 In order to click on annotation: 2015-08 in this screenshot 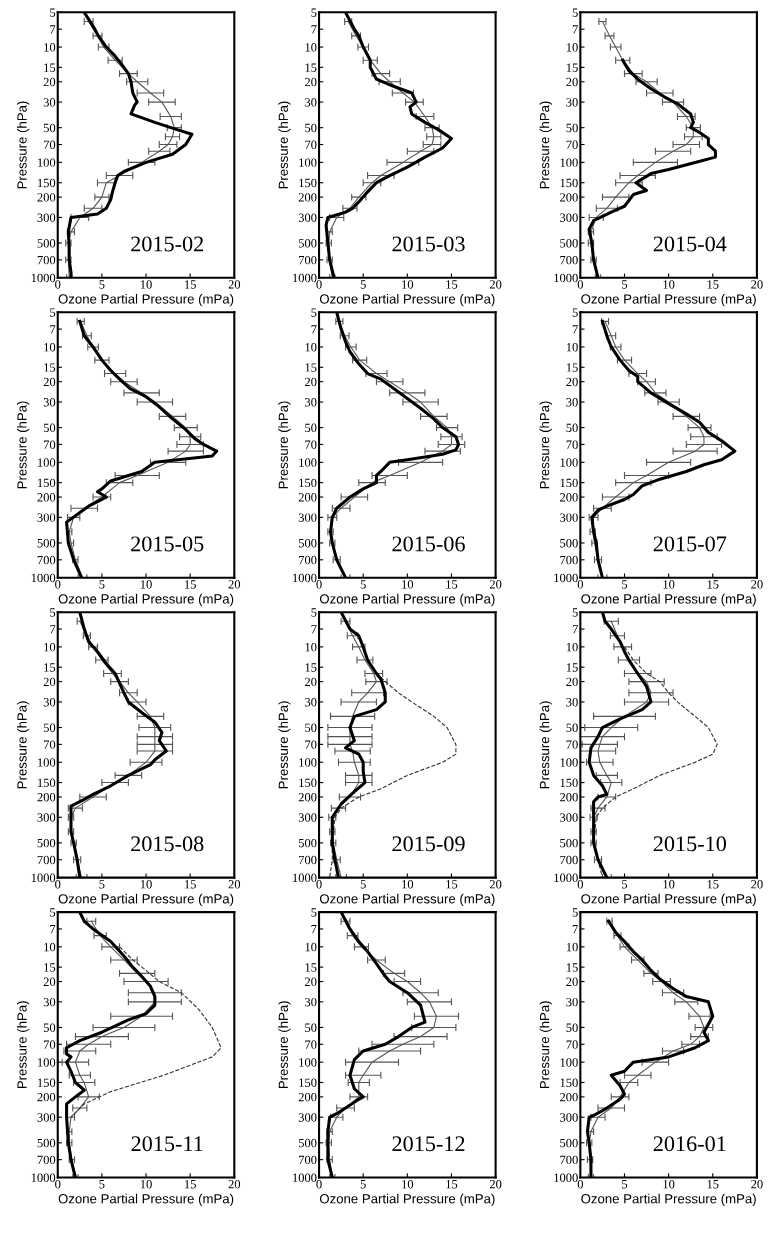, I will do `click(167, 844)`.